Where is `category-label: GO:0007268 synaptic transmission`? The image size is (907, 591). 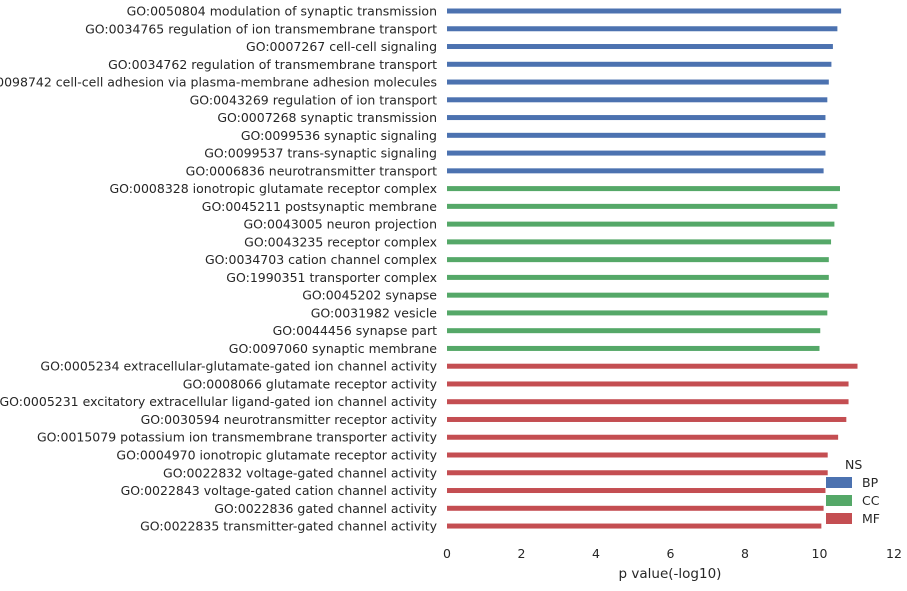 category-label: GO:0007268 synaptic transmission is located at coordinates (327, 117).